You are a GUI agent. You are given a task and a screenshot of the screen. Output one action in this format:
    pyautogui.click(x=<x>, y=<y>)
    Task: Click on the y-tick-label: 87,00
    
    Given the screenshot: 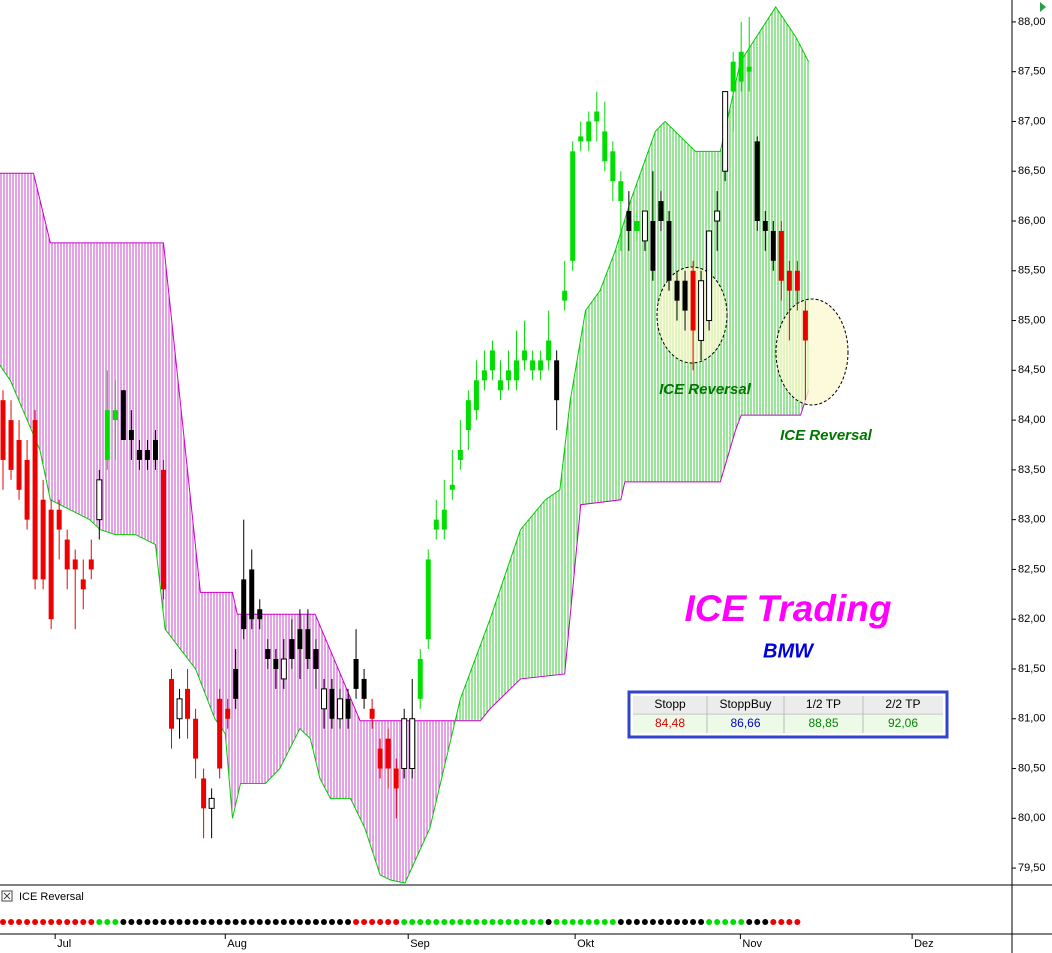 What is the action you would take?
    pyautogui.click(x=1032, y=121)
    